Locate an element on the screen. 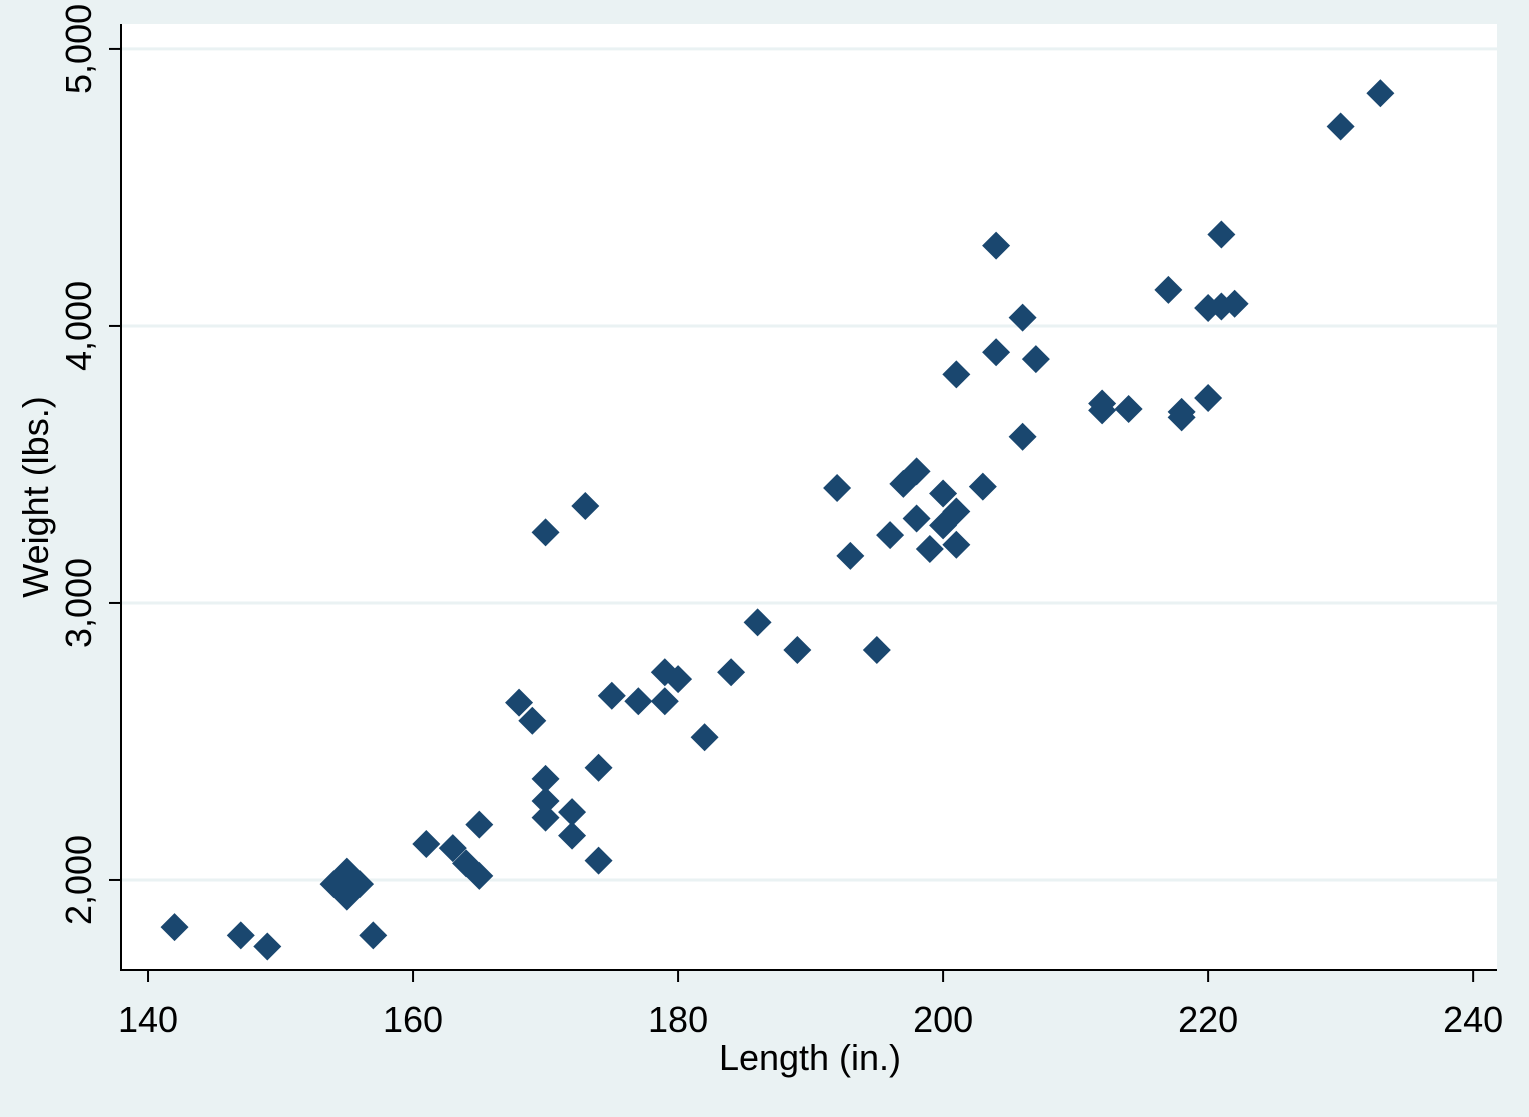  x-tick-label: 200 is located at coordinates (943, 1019).